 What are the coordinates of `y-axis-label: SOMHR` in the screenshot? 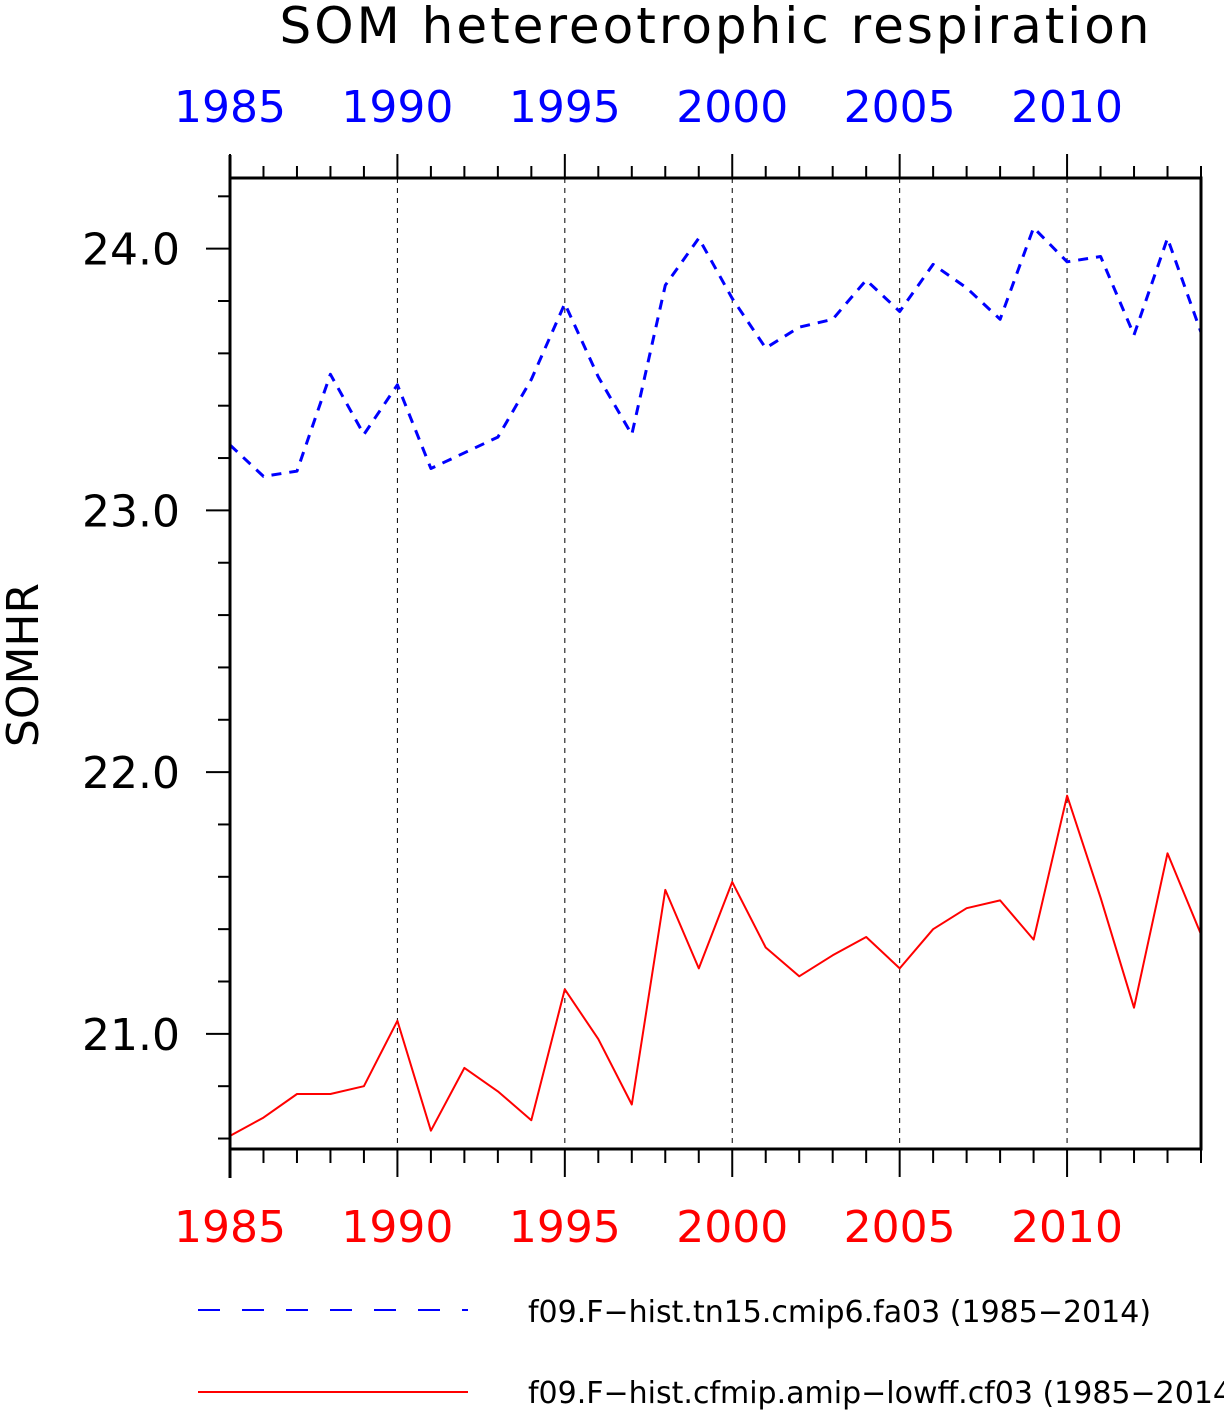 It's located at (24, 665).